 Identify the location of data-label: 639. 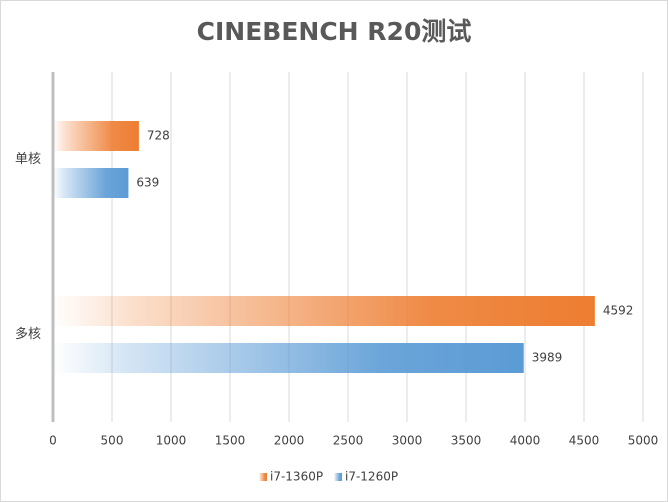
(147, 183).